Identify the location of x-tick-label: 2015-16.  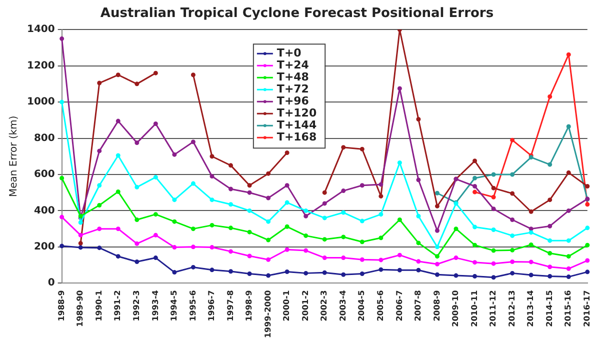
(568, 308).